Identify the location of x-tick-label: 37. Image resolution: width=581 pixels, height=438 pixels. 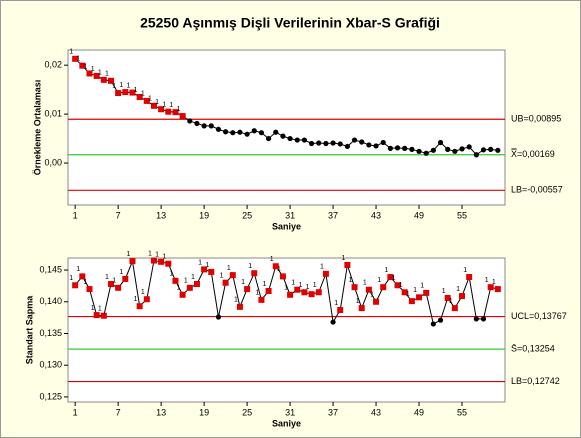
(333, 412).